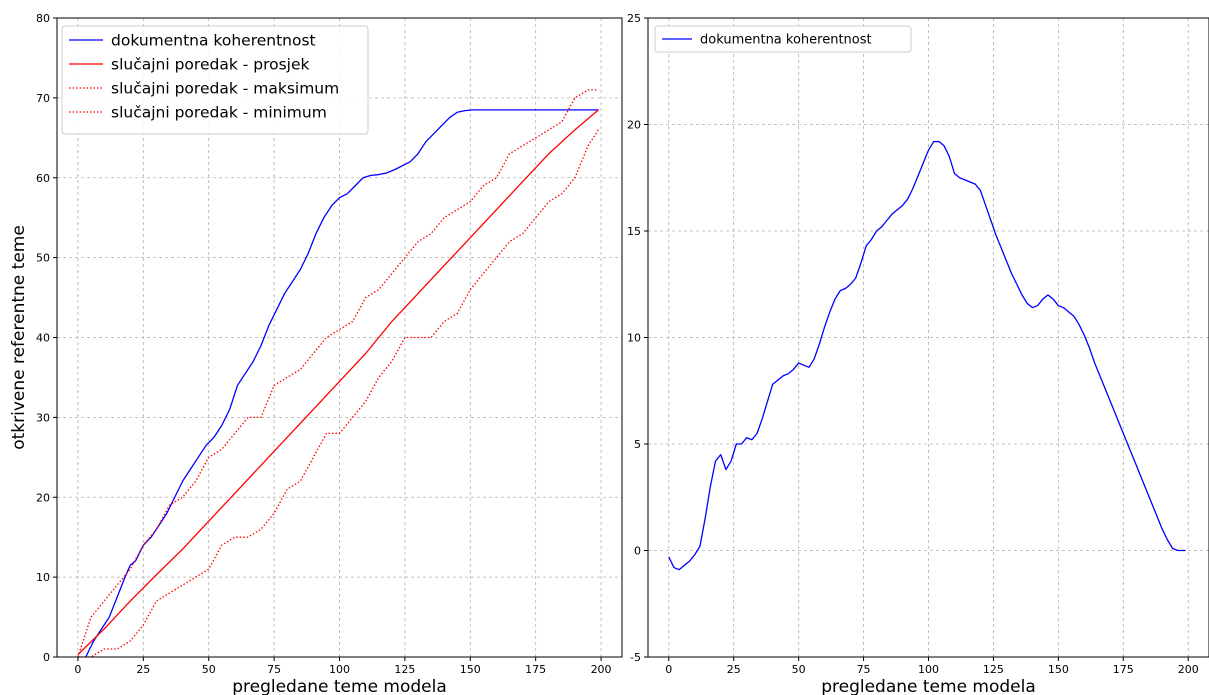 The image size is (1209, 695). I want to click on y-tick-label: 80, so click(43, 18).